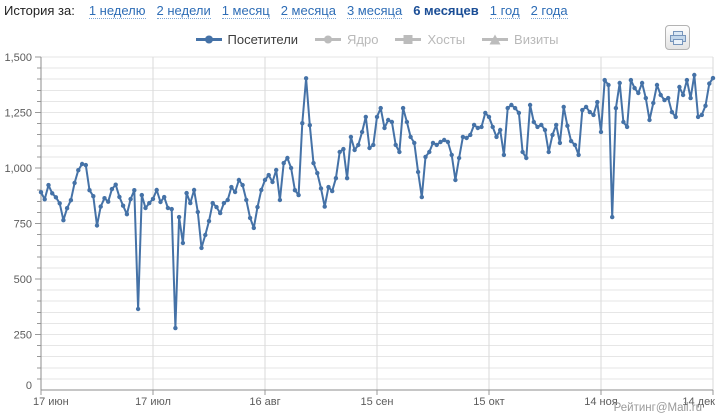 Image resolution: width=719 pixels, height=419 pixels. What do you see at coordinates (308, 11) in the screenshot?
I see `period-link-3: 2 месяца` at bounding box center [308, 11].